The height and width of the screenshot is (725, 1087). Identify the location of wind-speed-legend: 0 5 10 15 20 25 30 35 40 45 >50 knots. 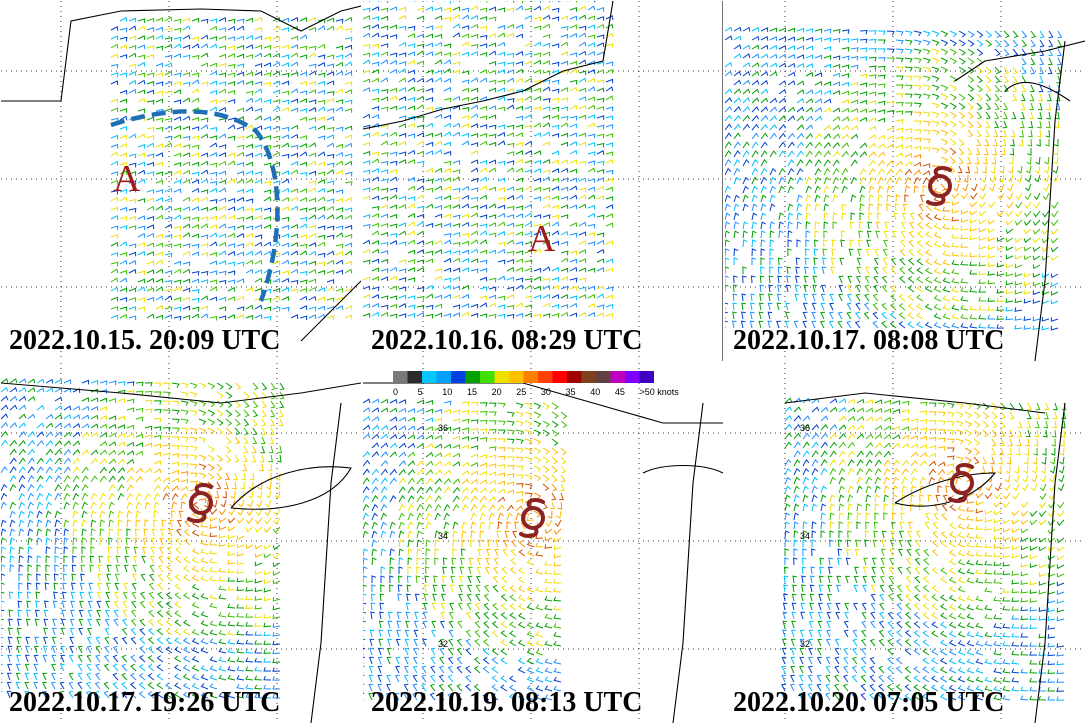
(536, 384).